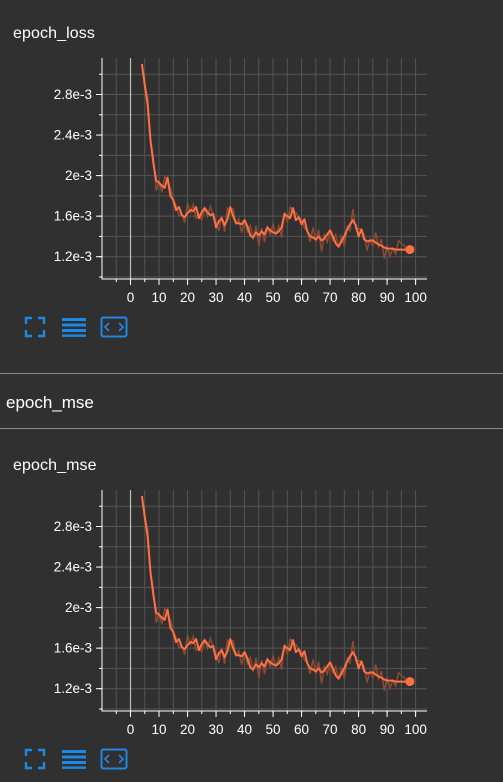 The width and height of the screenshot is (503, 782). I want to click on chart-card-title: epoch_loss, so click(54, 33).